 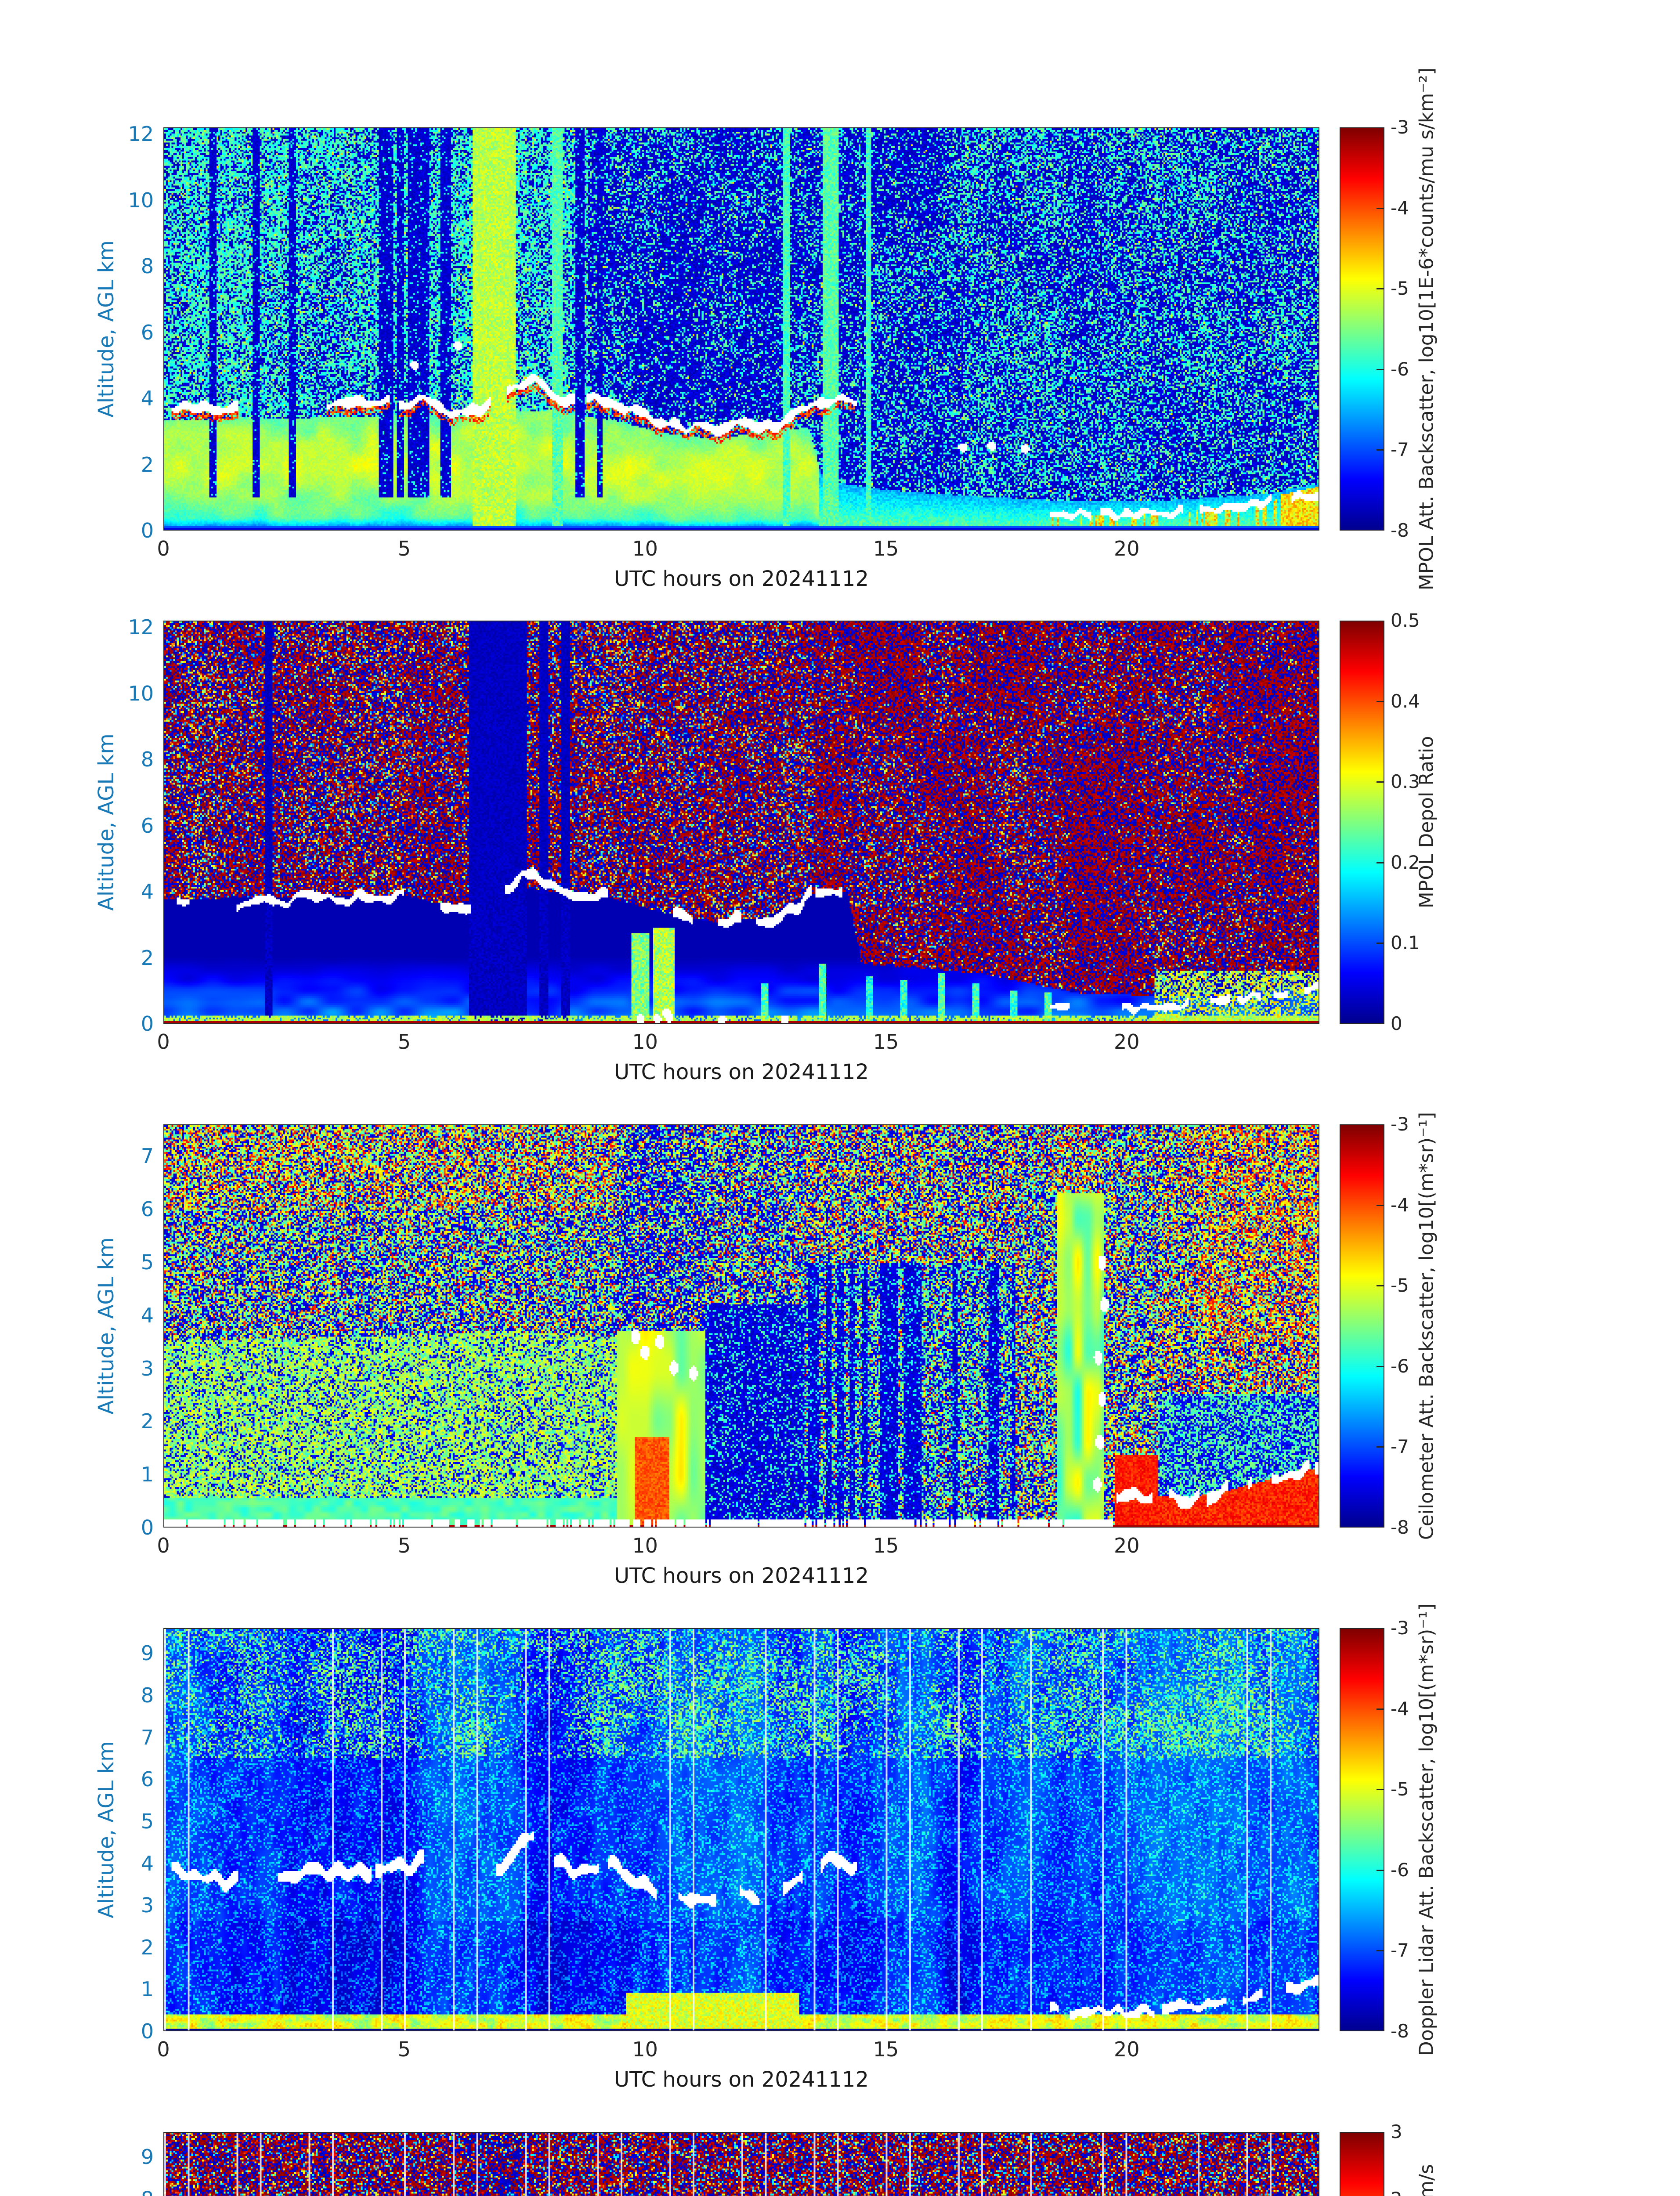 What do you see at coordinates (1405, 943) in the screenshot?
I see `colorbar-tick-label: 0.1` at bounding box center [1405, 943].